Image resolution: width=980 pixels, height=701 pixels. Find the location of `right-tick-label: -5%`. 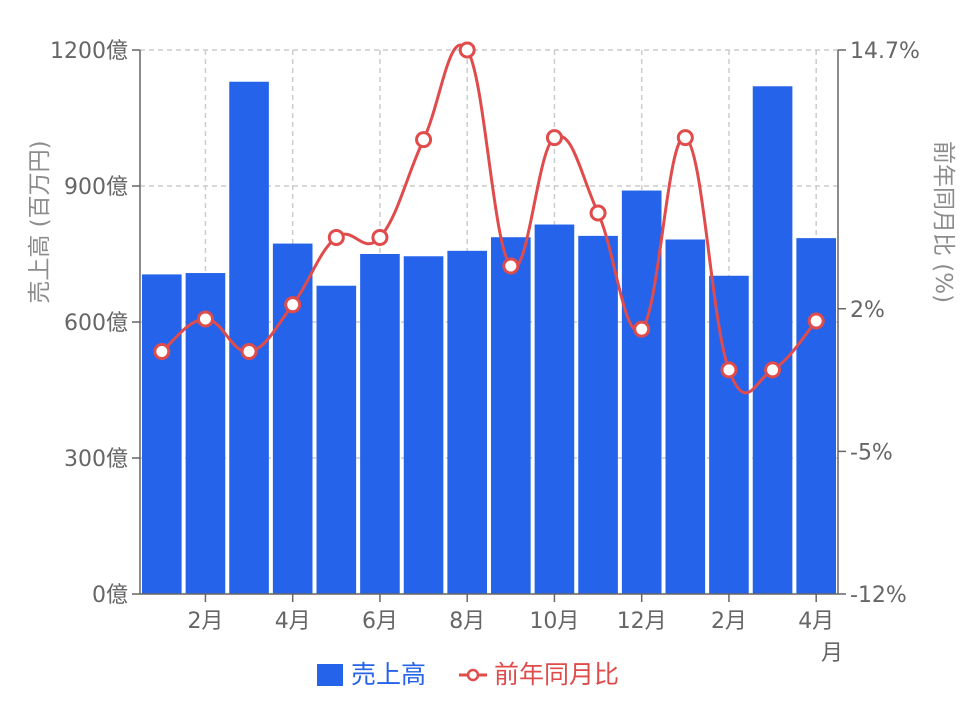

right-tick-label: -5% is located at coordinates (871, 452).